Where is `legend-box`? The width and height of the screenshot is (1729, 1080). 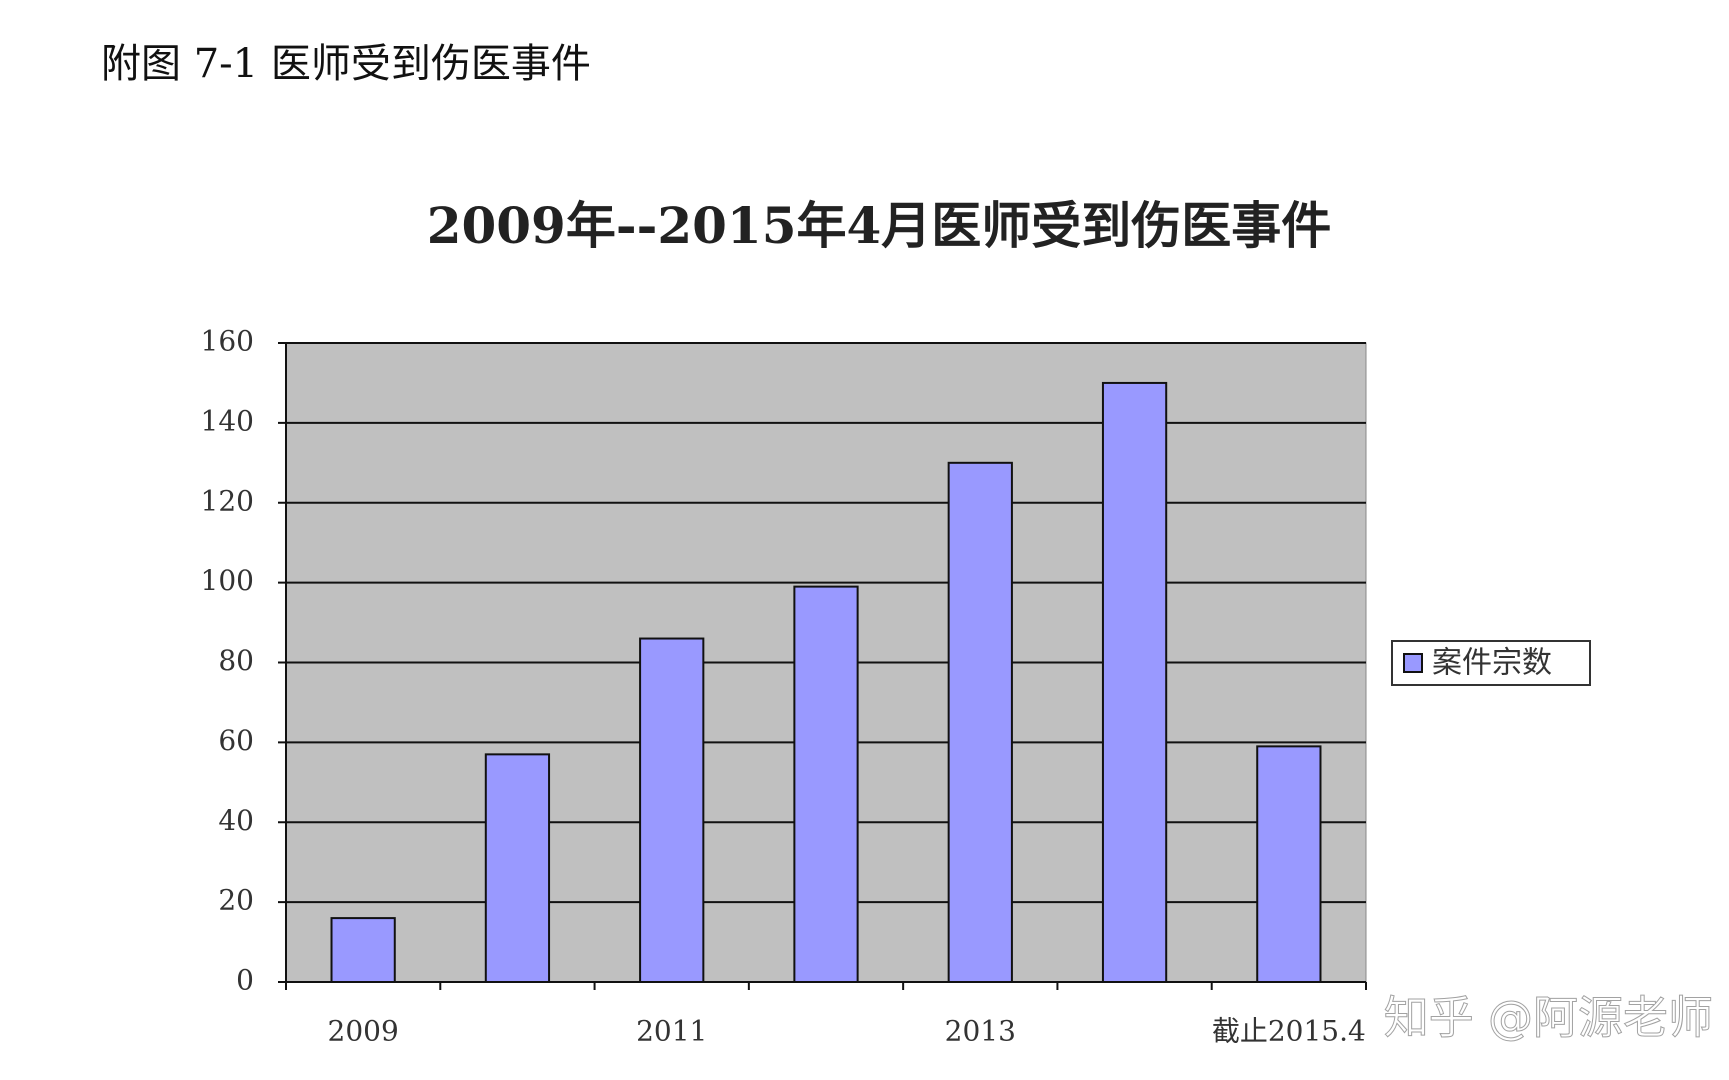 legend-box is located at coordinates (1491, 663).